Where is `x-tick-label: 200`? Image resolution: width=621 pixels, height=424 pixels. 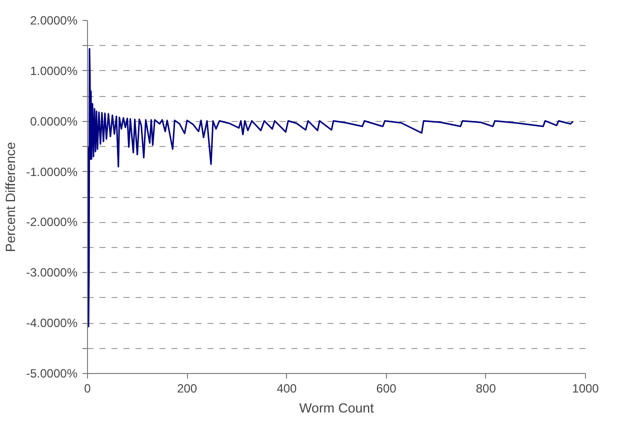 x-tick-label: 200 is located at coordinates (187, 389).